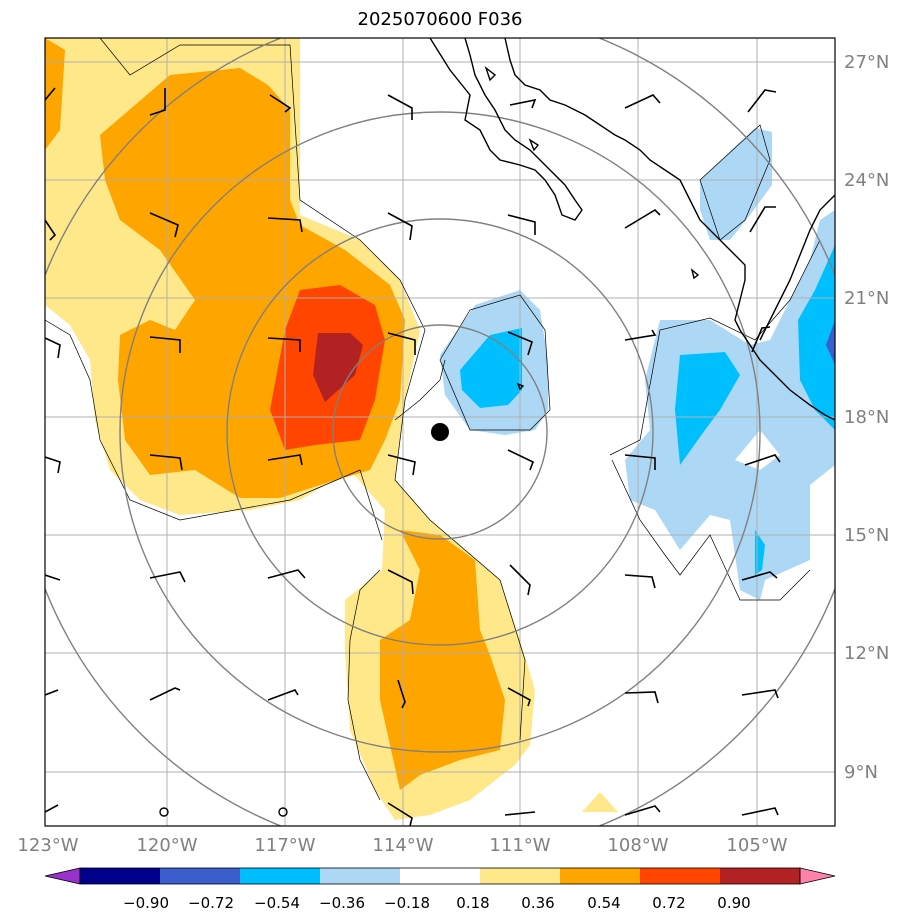 This screenshot has height=924, width=905. What do you see at coordinates (407, 903) in the screenshot?
I see `colorbar-tick-label: −0.18` at bounding box center [407, 903].